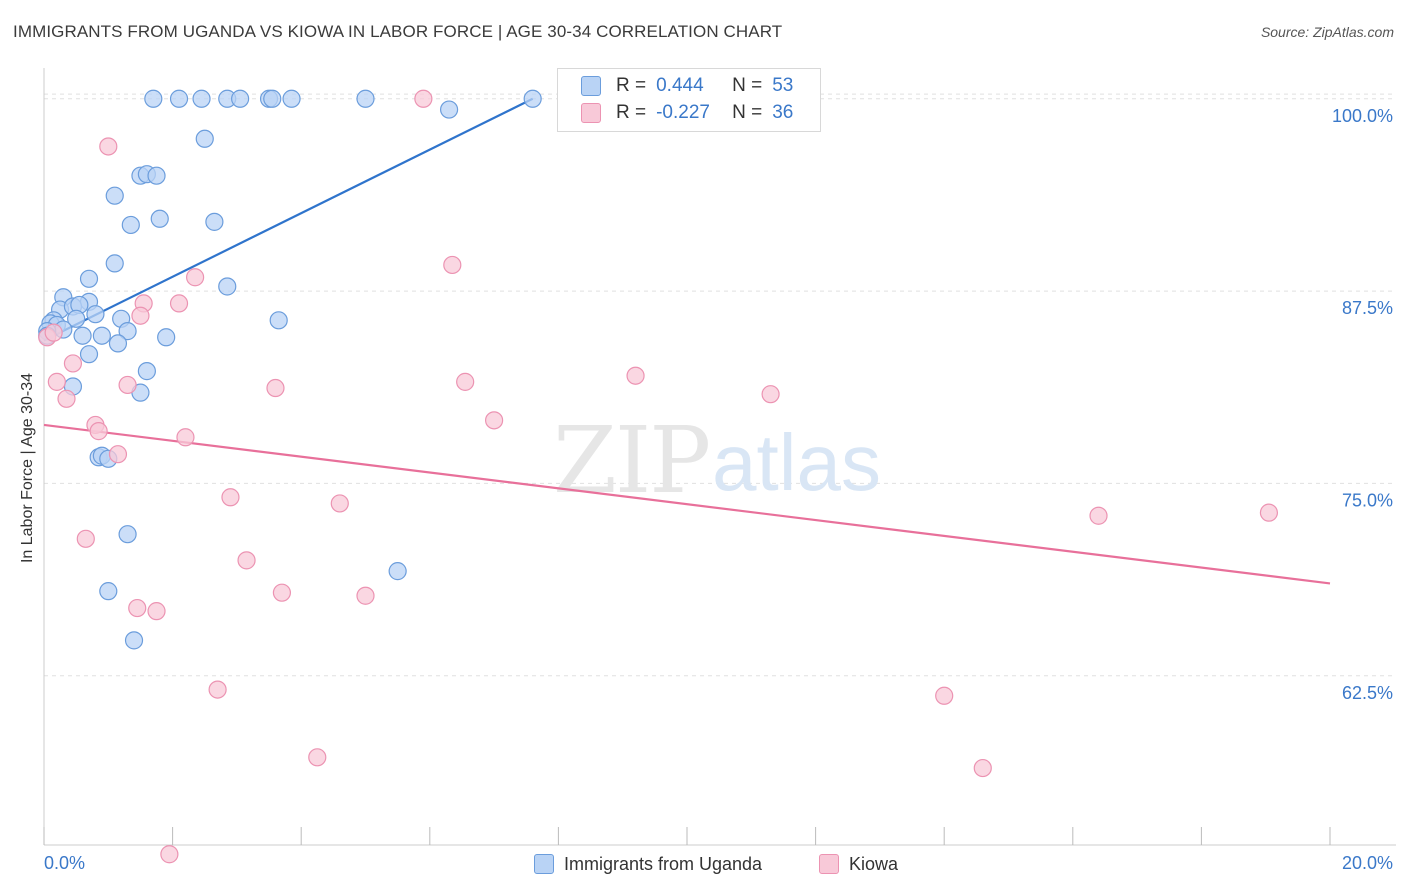 This screenshot has height=892, width=1406. I want to click on x-tick-label: 20.0%, so click(1367, 863).